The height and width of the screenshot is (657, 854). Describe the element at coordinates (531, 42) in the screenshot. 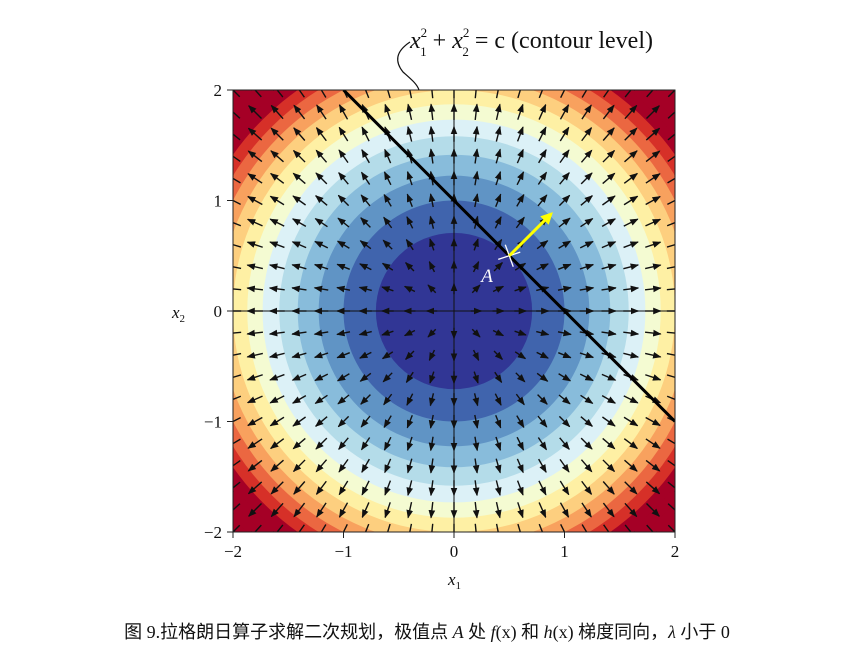

I see `annotation-text: x2 1 + x2 2 = c (contour level)` at that location.